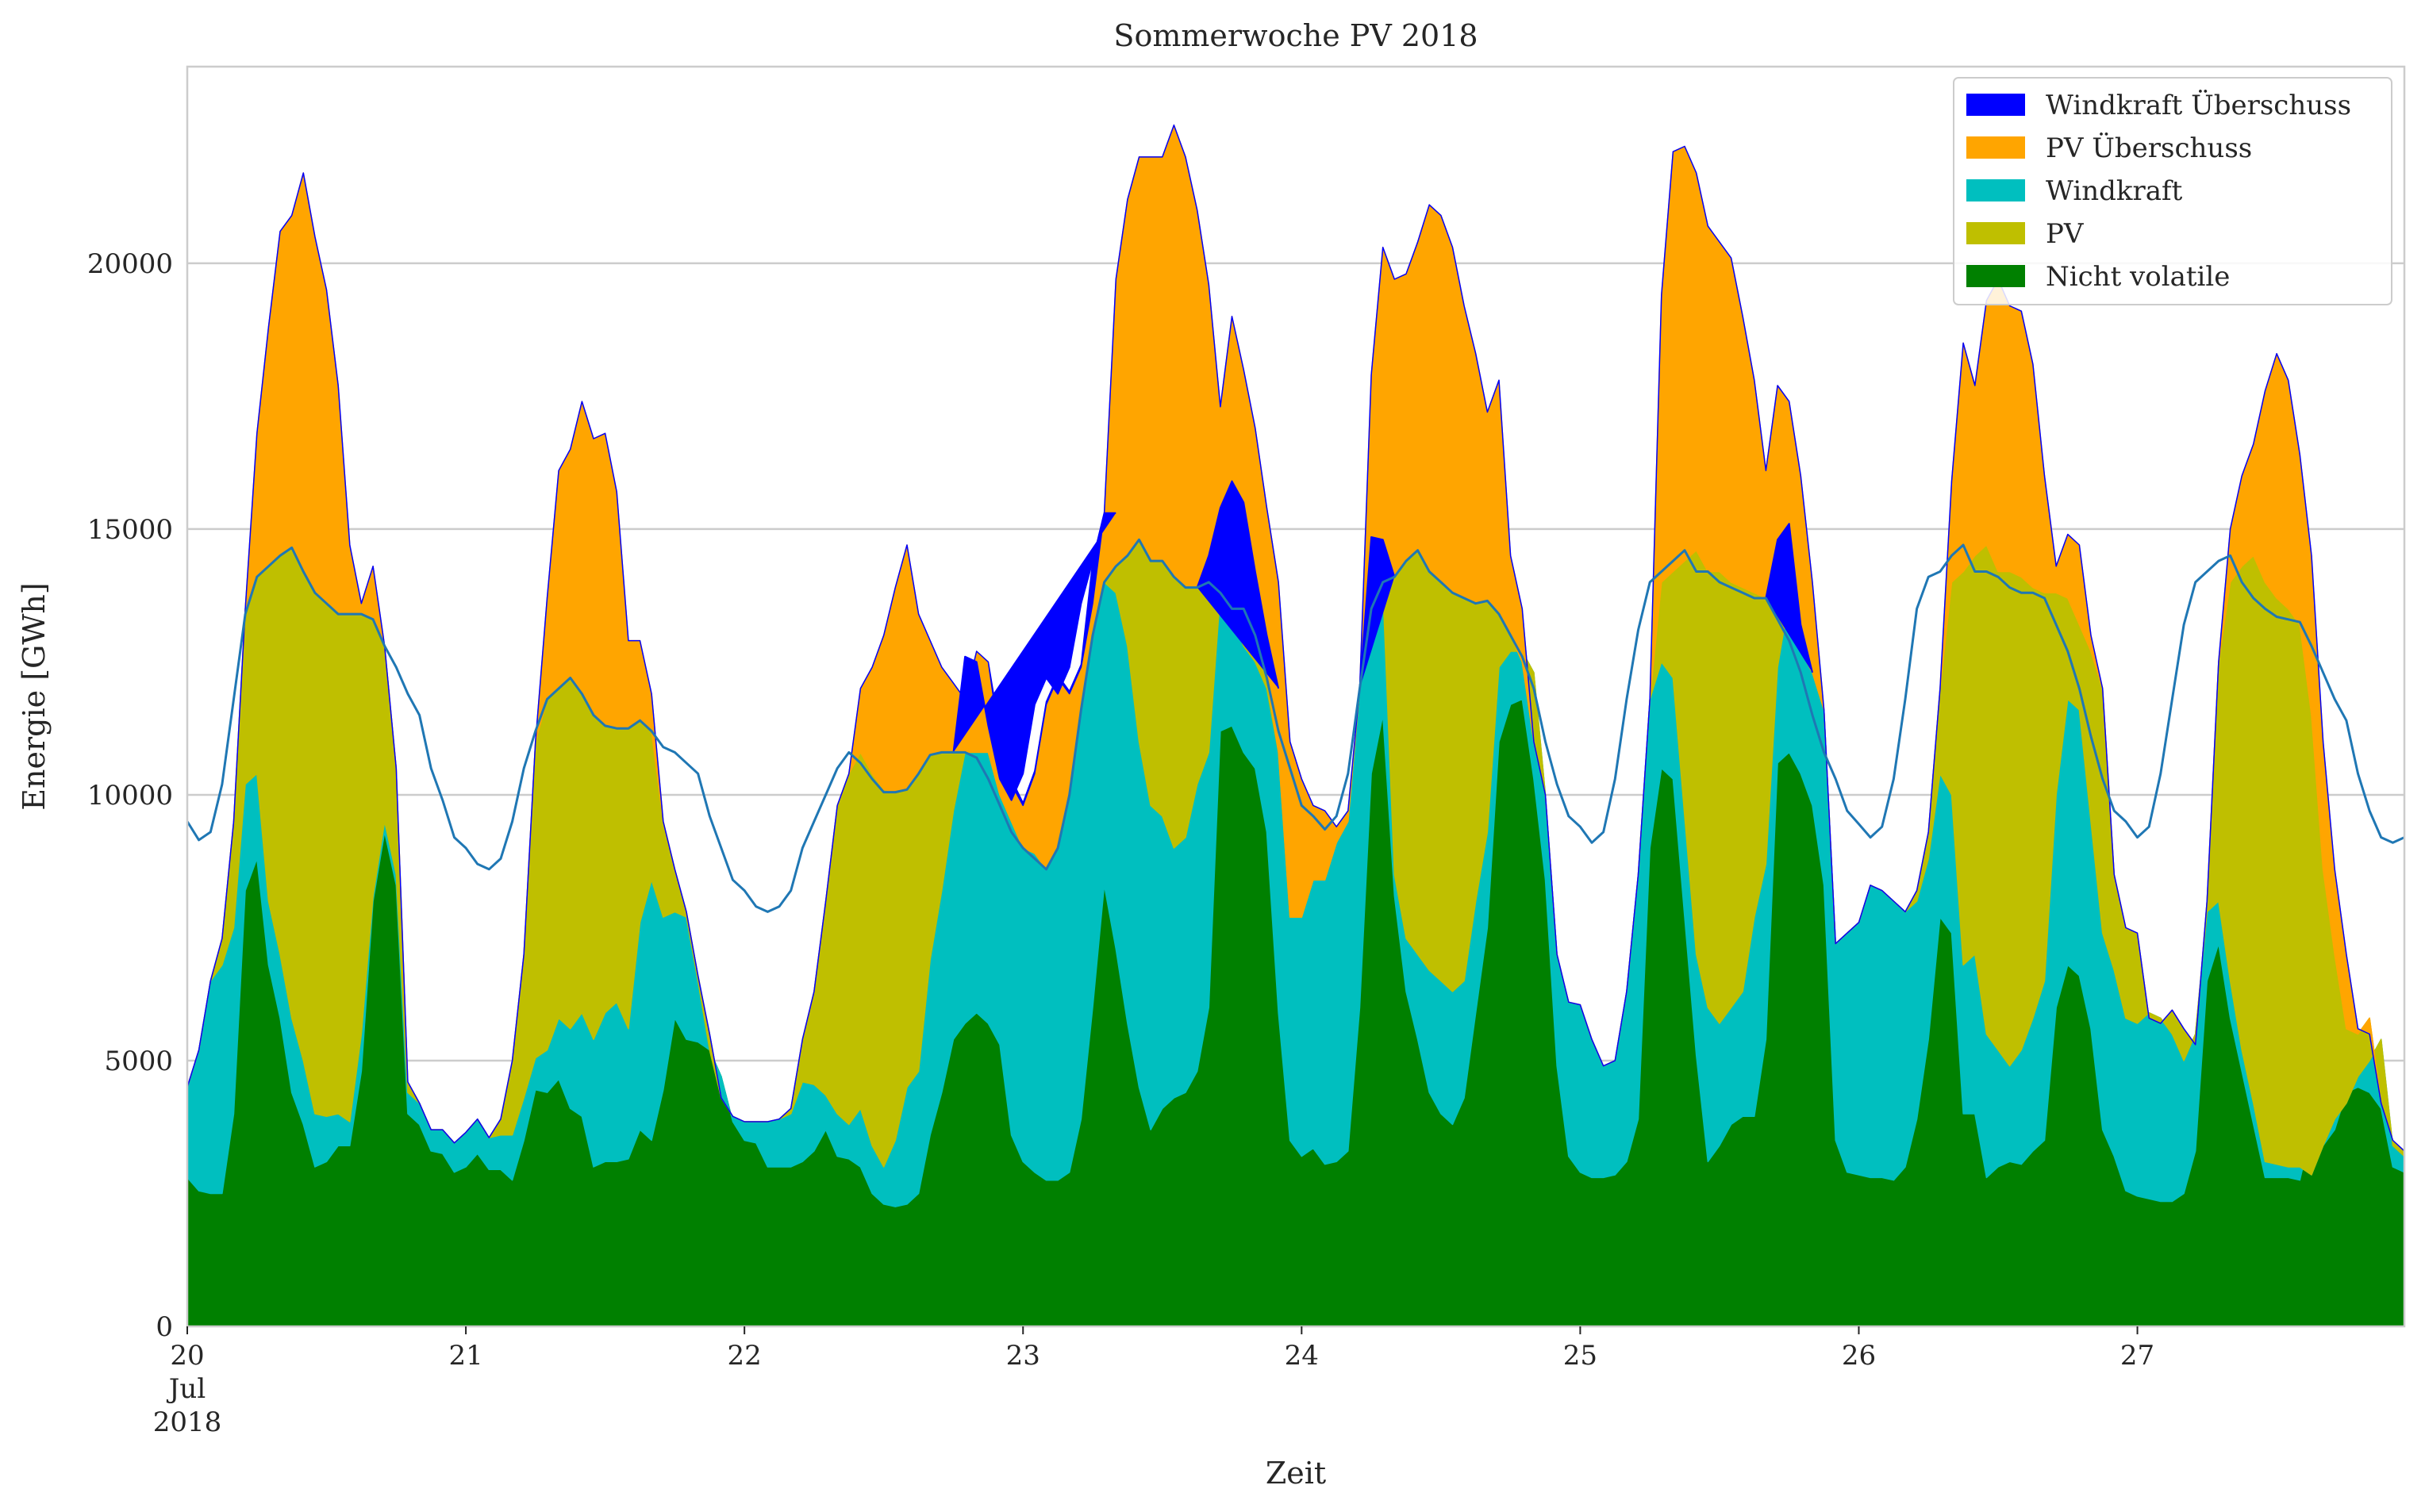 The height and width of the screenshot is (1512, 2425). What do you see at coordinates (1296, 36) in the screenshot?
I see `chart-title: Sommerwoche PV 2018` at bounding box center [1296, 36].